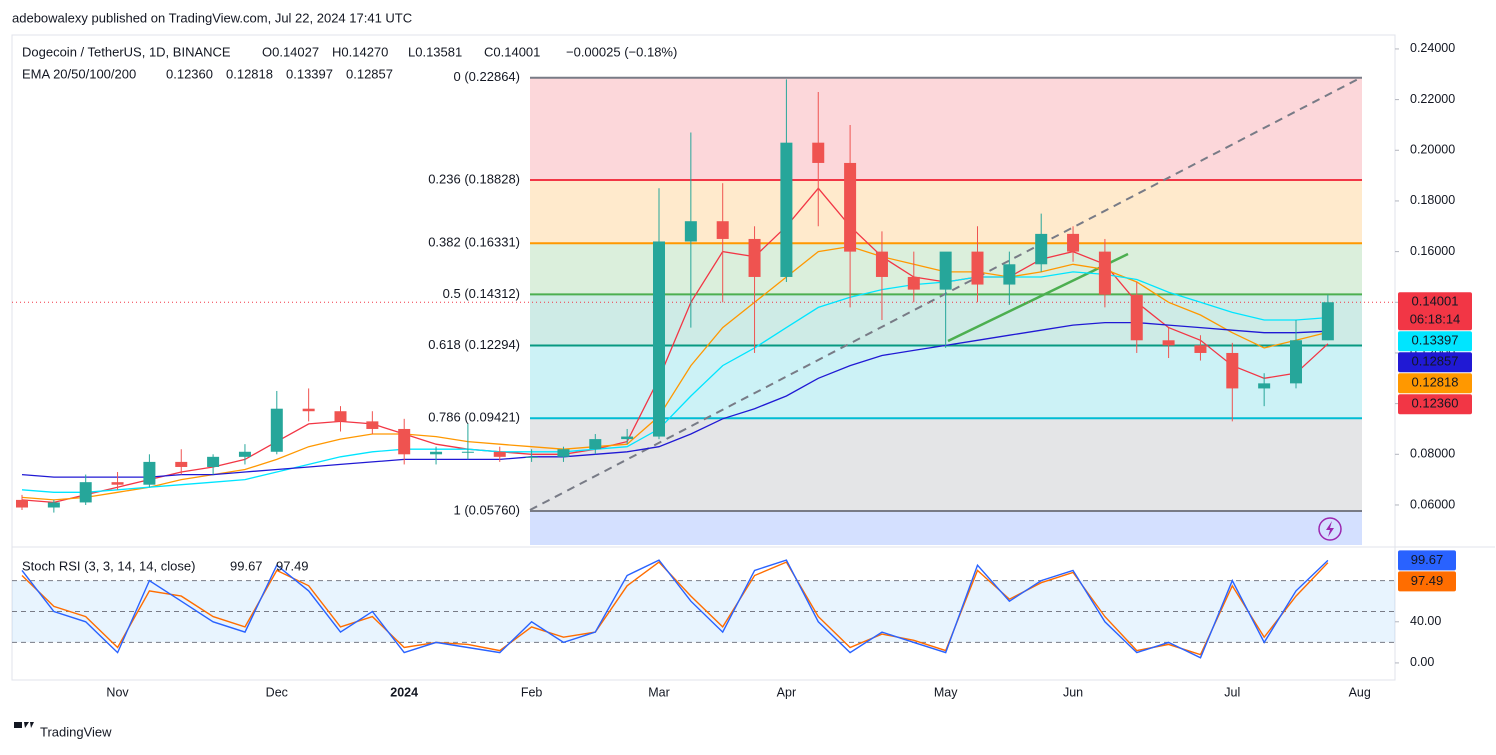 This screenshot has height=755, width=1496. What do you see at coordinates (1422, 662) in the screenshot?
I see `y-tick-label: 0.00` at bounding box center [1422, 662].